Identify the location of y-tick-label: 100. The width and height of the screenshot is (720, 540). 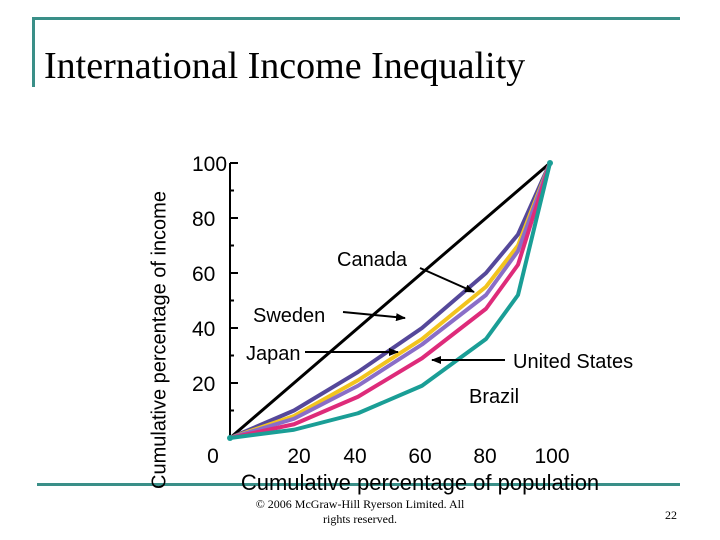
(209, 164).